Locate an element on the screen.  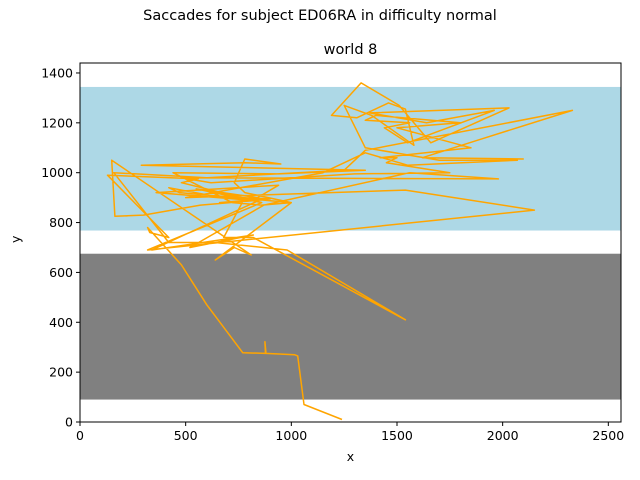
x-tick-label: 2500 is located at coordinates (608, 435).